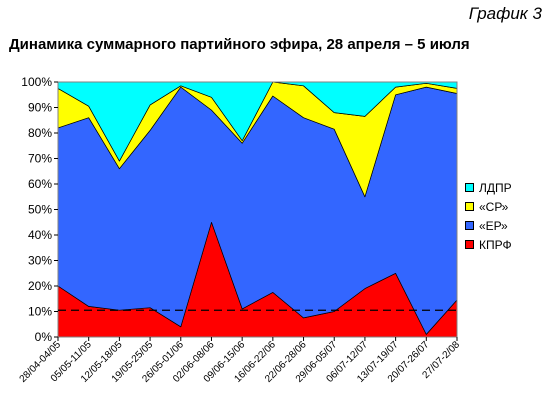 Image resolution: width=550 pixels, height=402 pixels. Describe the element at coordinates (36, 82) in the screenshot. I see `y-tick-label: 100%` at that location.